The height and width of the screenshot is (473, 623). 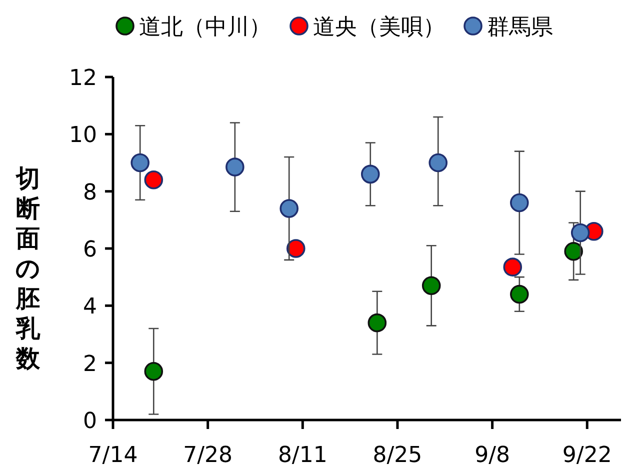 What do you see at coordinates (205, 27) in the screenshot?
I see `legend-label: 道北（中川）` at bounding box center [205, 27].